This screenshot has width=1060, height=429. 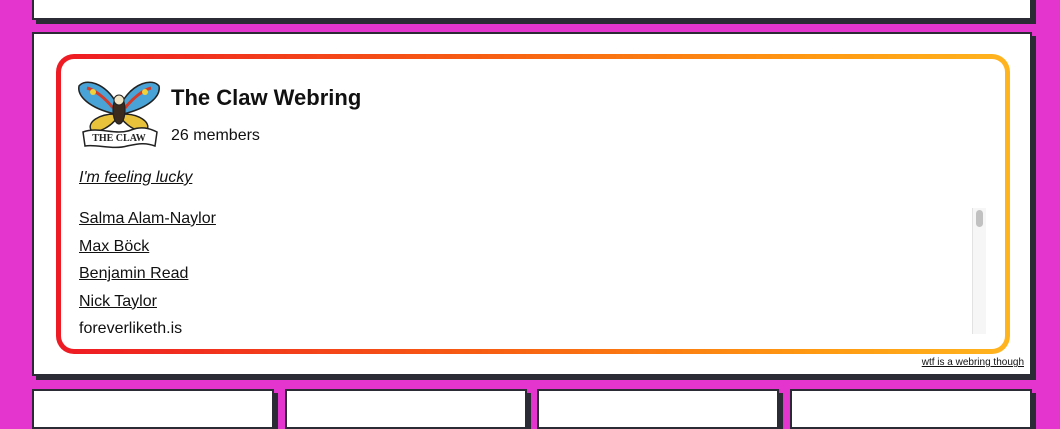 I want to click on list-item: Nick Taylor, so click(x=533, y=306).